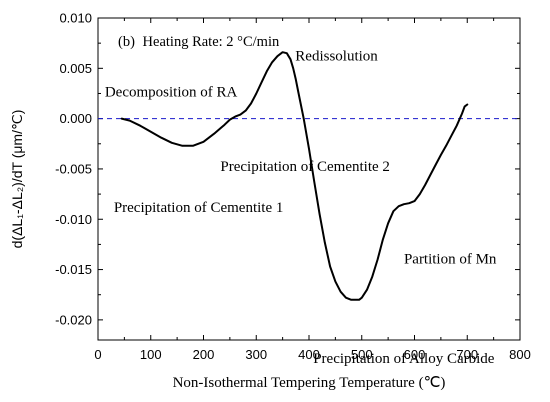 The width and height of the screenshot is (550, 402). Describe the element at coordinates (256, 354) in the screenshot. I see `x-tick-label: 300` at that location.